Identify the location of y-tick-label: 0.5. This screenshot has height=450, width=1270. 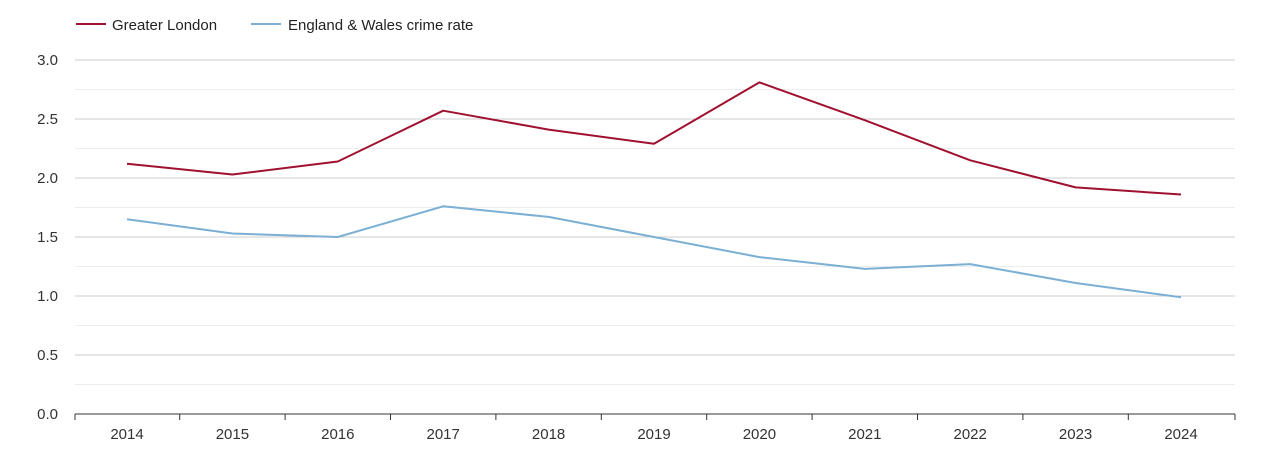
(47, 355).